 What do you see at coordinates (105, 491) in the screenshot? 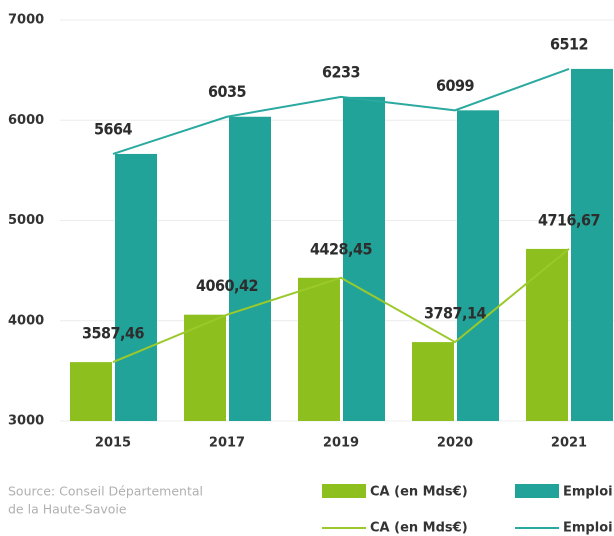
I see `source-line: Source: Conseil Départemental` at bounding box center [105, 491].